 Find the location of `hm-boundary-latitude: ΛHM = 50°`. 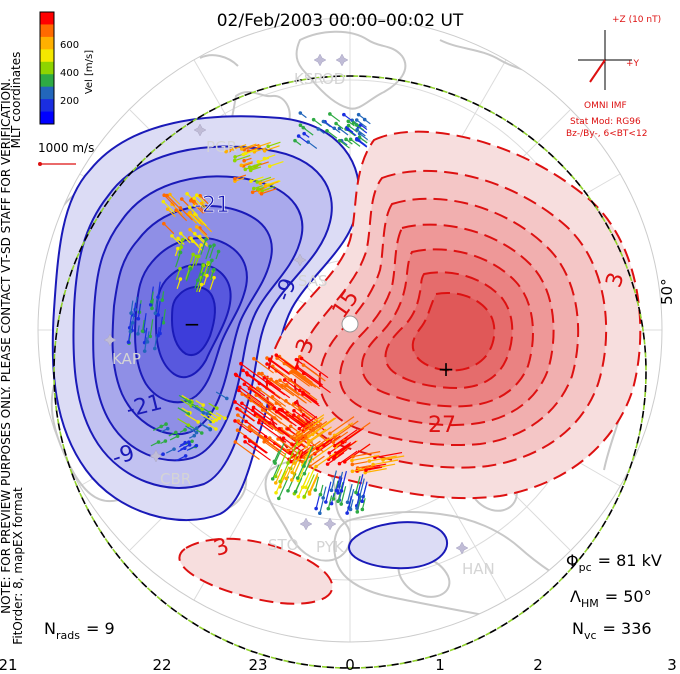

hm-boundary-latitude: ΛHM = 50° is located at coordinates (611, 598).